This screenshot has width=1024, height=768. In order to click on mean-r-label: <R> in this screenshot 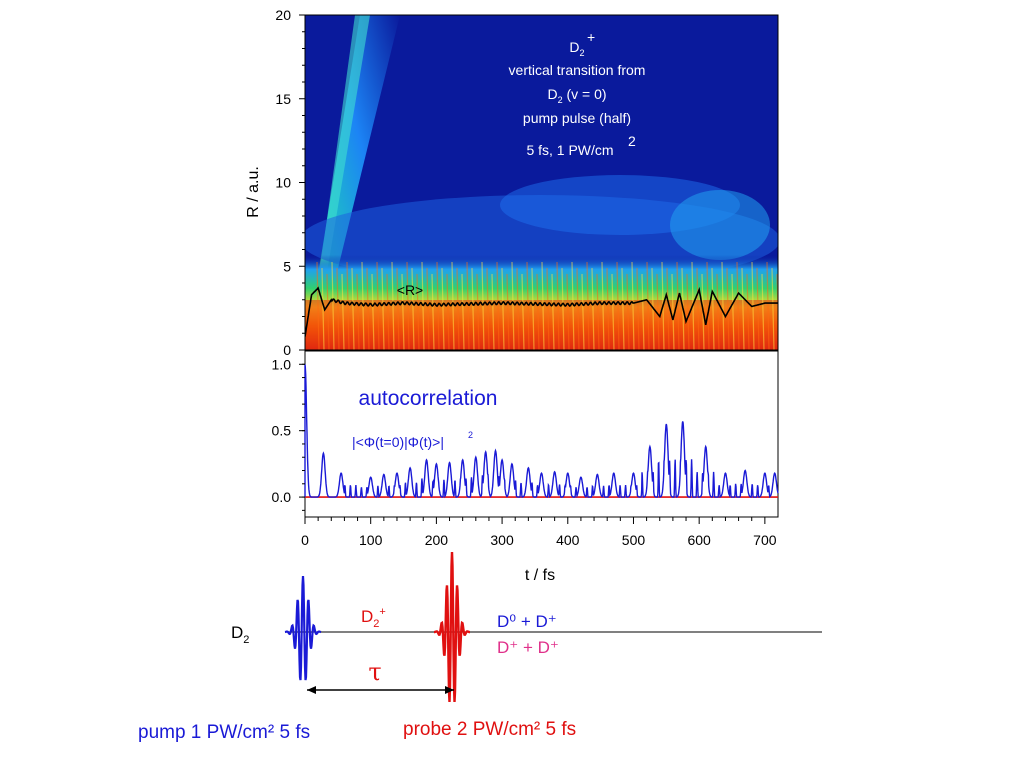, I will do `click(410, 290)`.